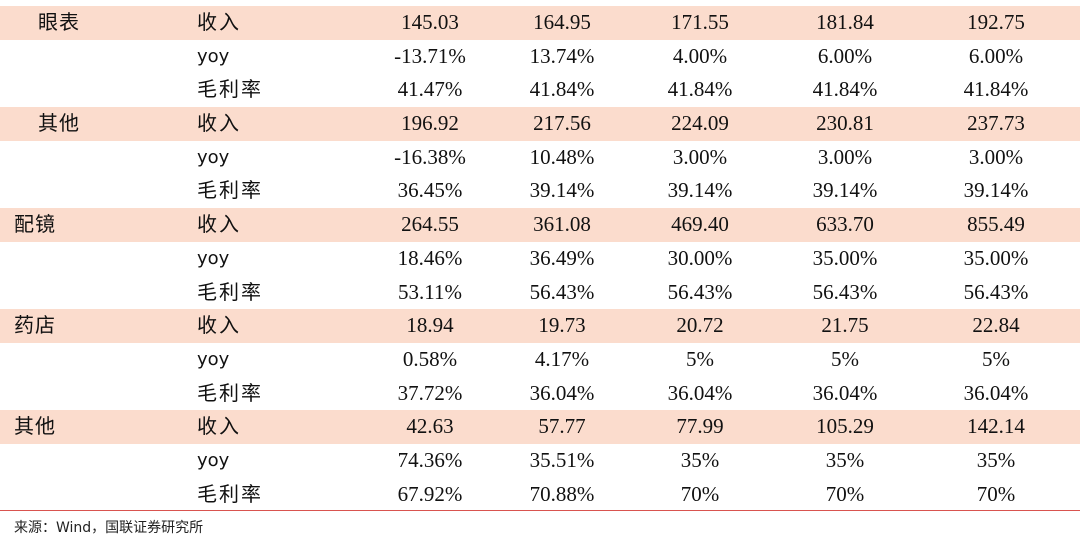 The width and height of the screenshot is (1080, 543). Describe the element at coordinates (845, 123) in the screenshot. I see `value-cell: 230.81` at that location.